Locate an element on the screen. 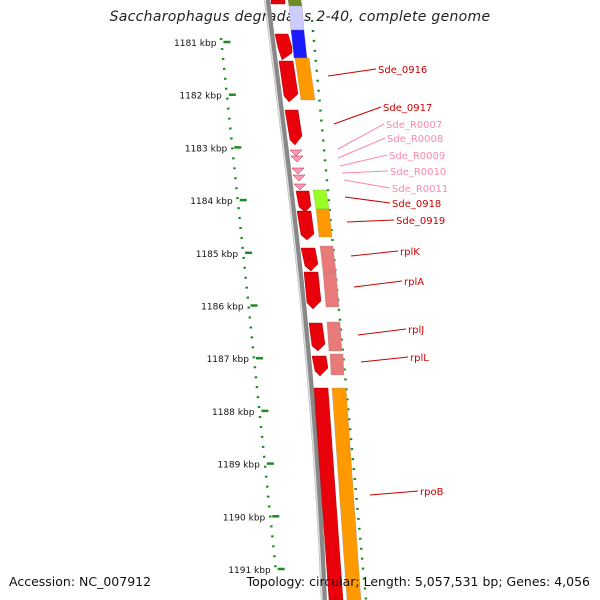  gene-label-sde_0917: Sde_0917 is located at coordinates (407, 108).